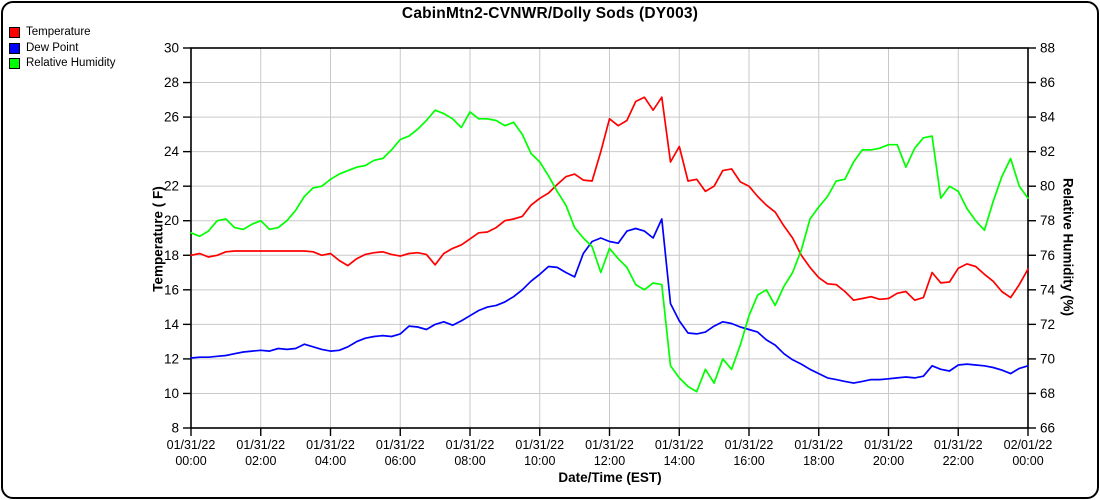  What do you see at coordinates (609, 461) in the screenshot?
I see `x-tick-label-time: 12:00` at bounding box center [609, 461].